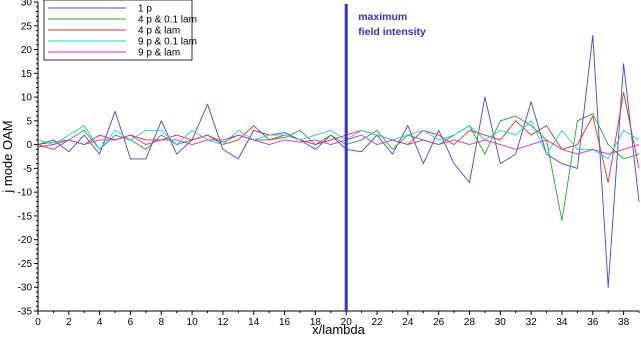 The width and height of the screenshot is (641, 337). What do you see at coordinates (470, 322) in the screenshot?
I see `x-tick-label: 28` at bounding box center [470, 322].